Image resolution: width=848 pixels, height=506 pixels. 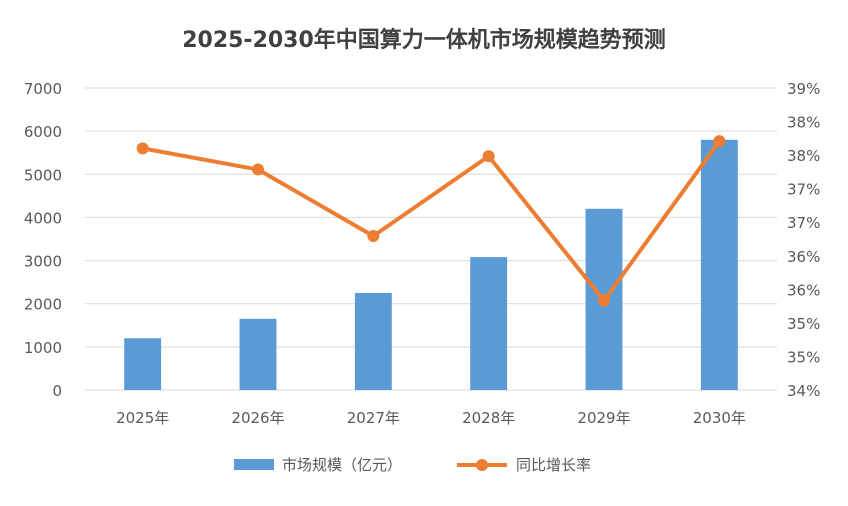 What do you see at coordinates (412, 465) in the screenshot?
I see `legend: 市场规模（亿元） 同比增长率` at bounding box center [412, 465].